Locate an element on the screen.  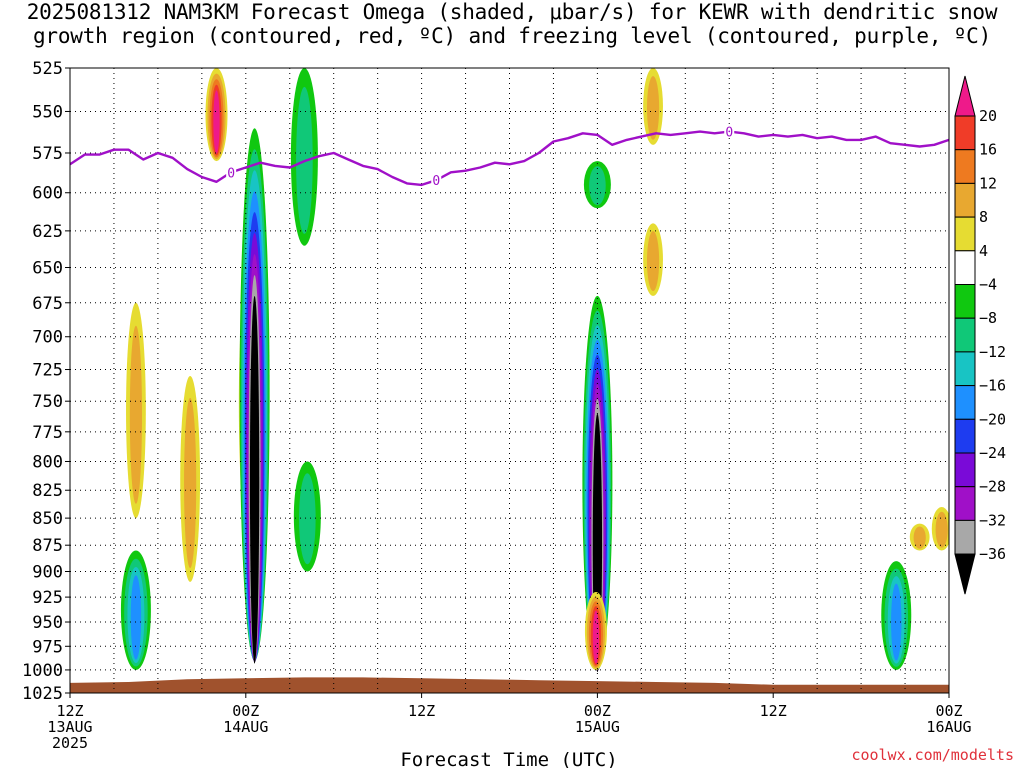
colorbar-tick-label: −16 is located at coordinates (992, 386).